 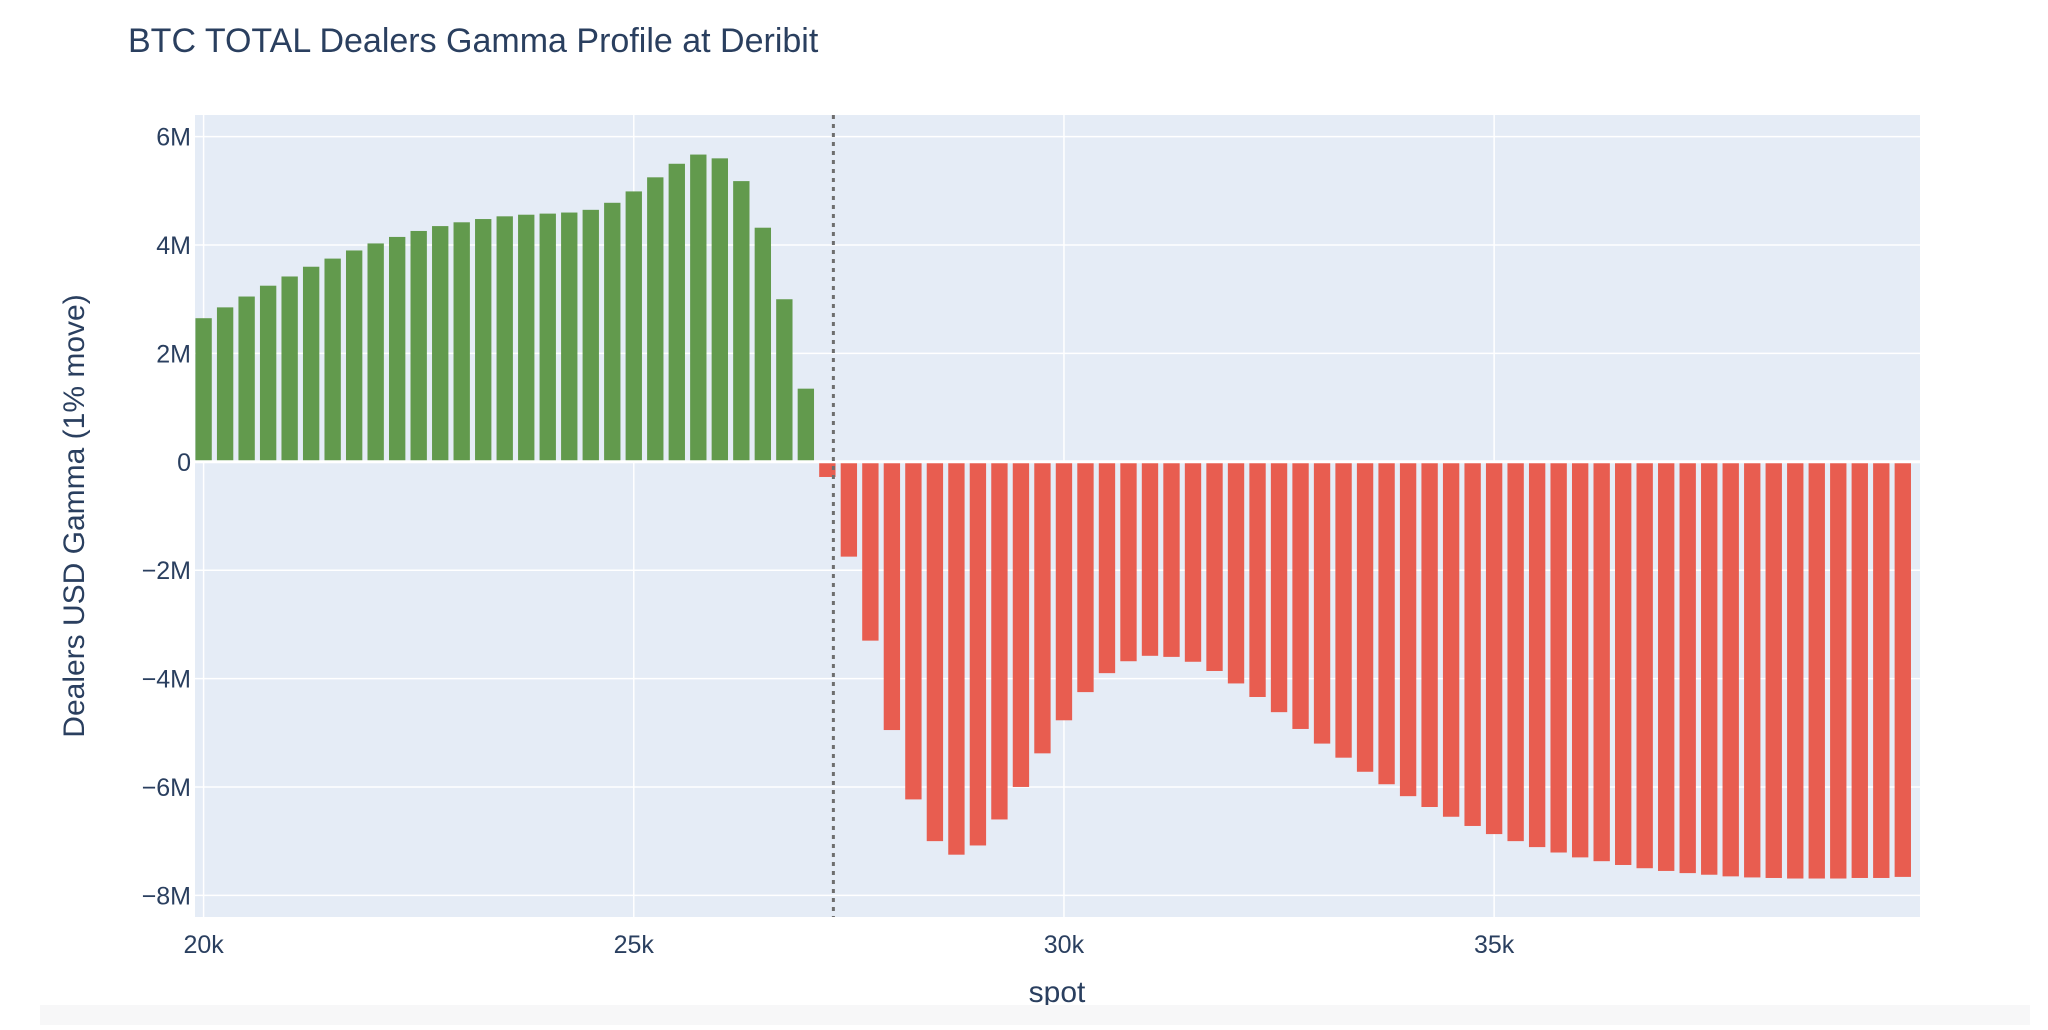 I want to click on y-tick-label: 0, so click(x=184, y=463).